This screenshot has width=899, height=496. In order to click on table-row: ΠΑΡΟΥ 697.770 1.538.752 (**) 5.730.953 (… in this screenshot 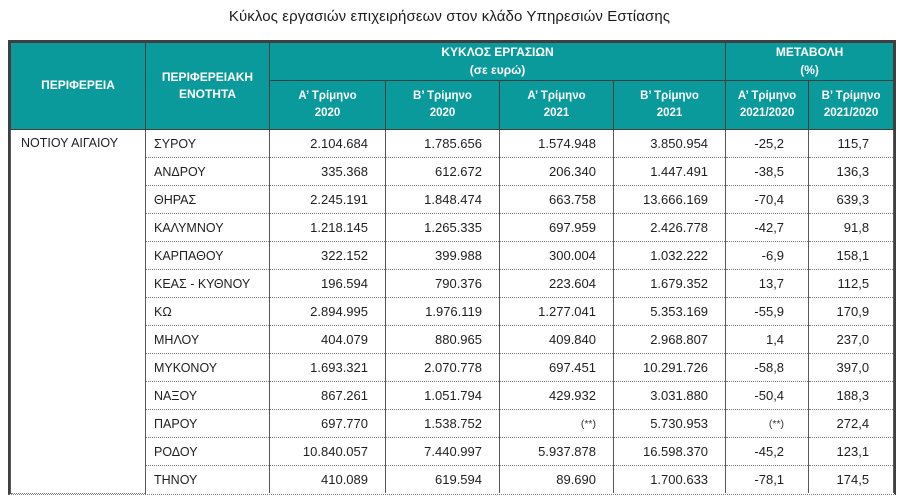, I will do `click(453, 423)`.